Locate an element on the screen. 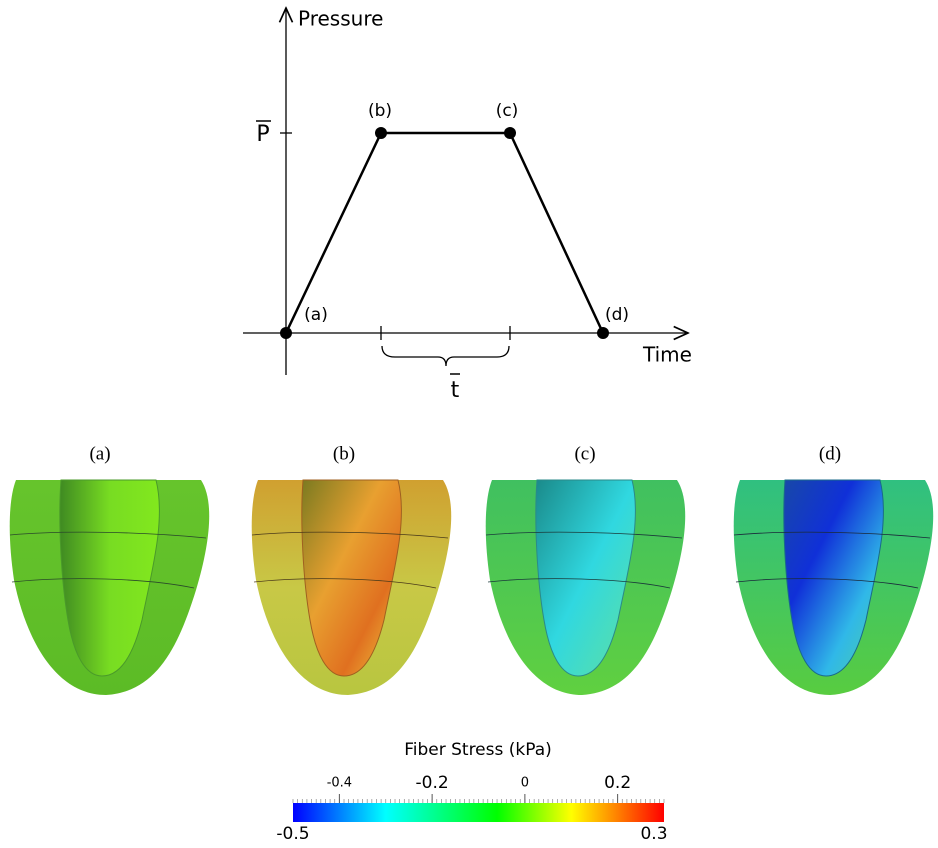  heart-b is located at coordinates (351, 587).